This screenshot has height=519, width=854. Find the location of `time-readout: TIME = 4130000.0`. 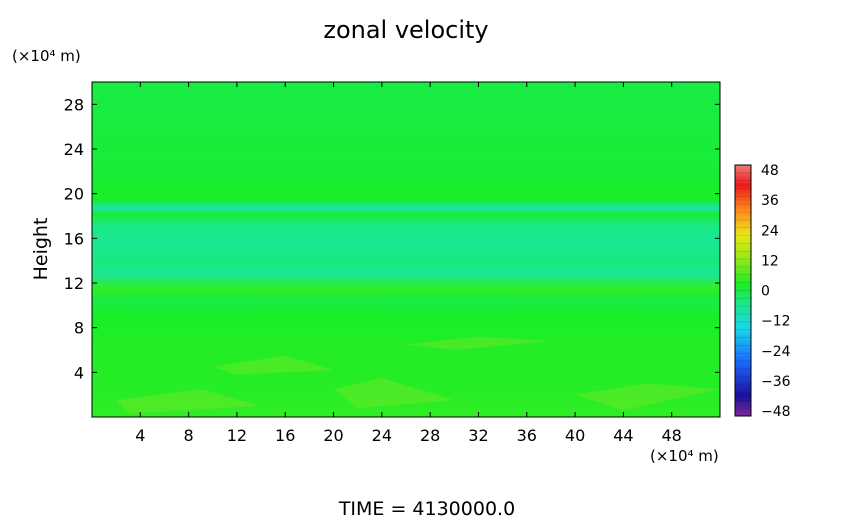

time-readout: TIME = 4130000.0 is located at coordinates (426, 508).